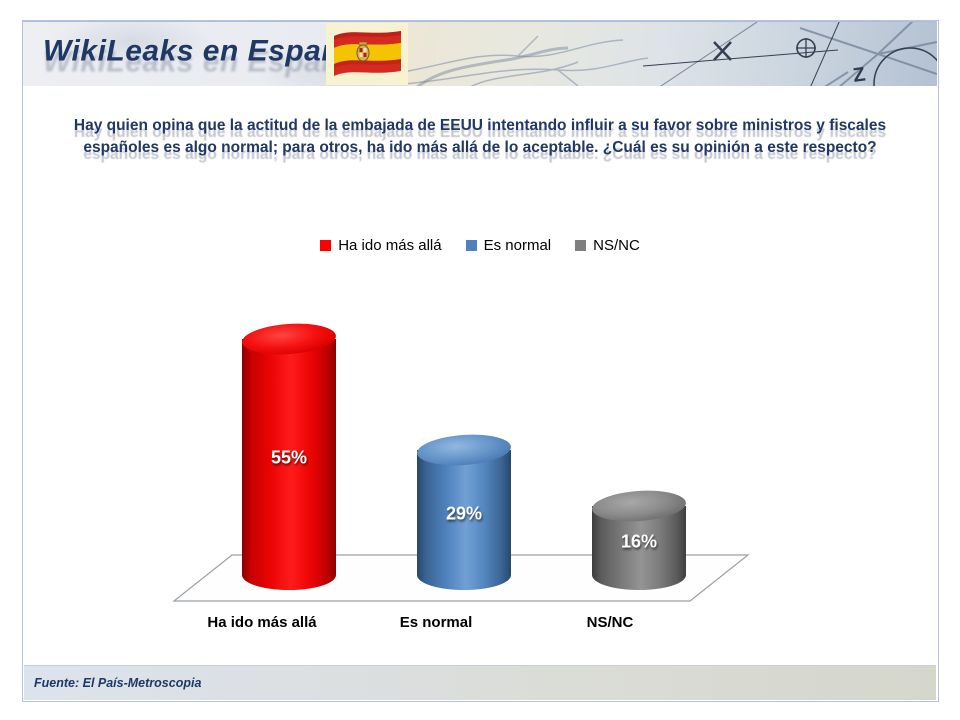 Image resolution: width=960 pixels, height=720 pixels. I want to click on legend-swatch-red, so click(326, 245).